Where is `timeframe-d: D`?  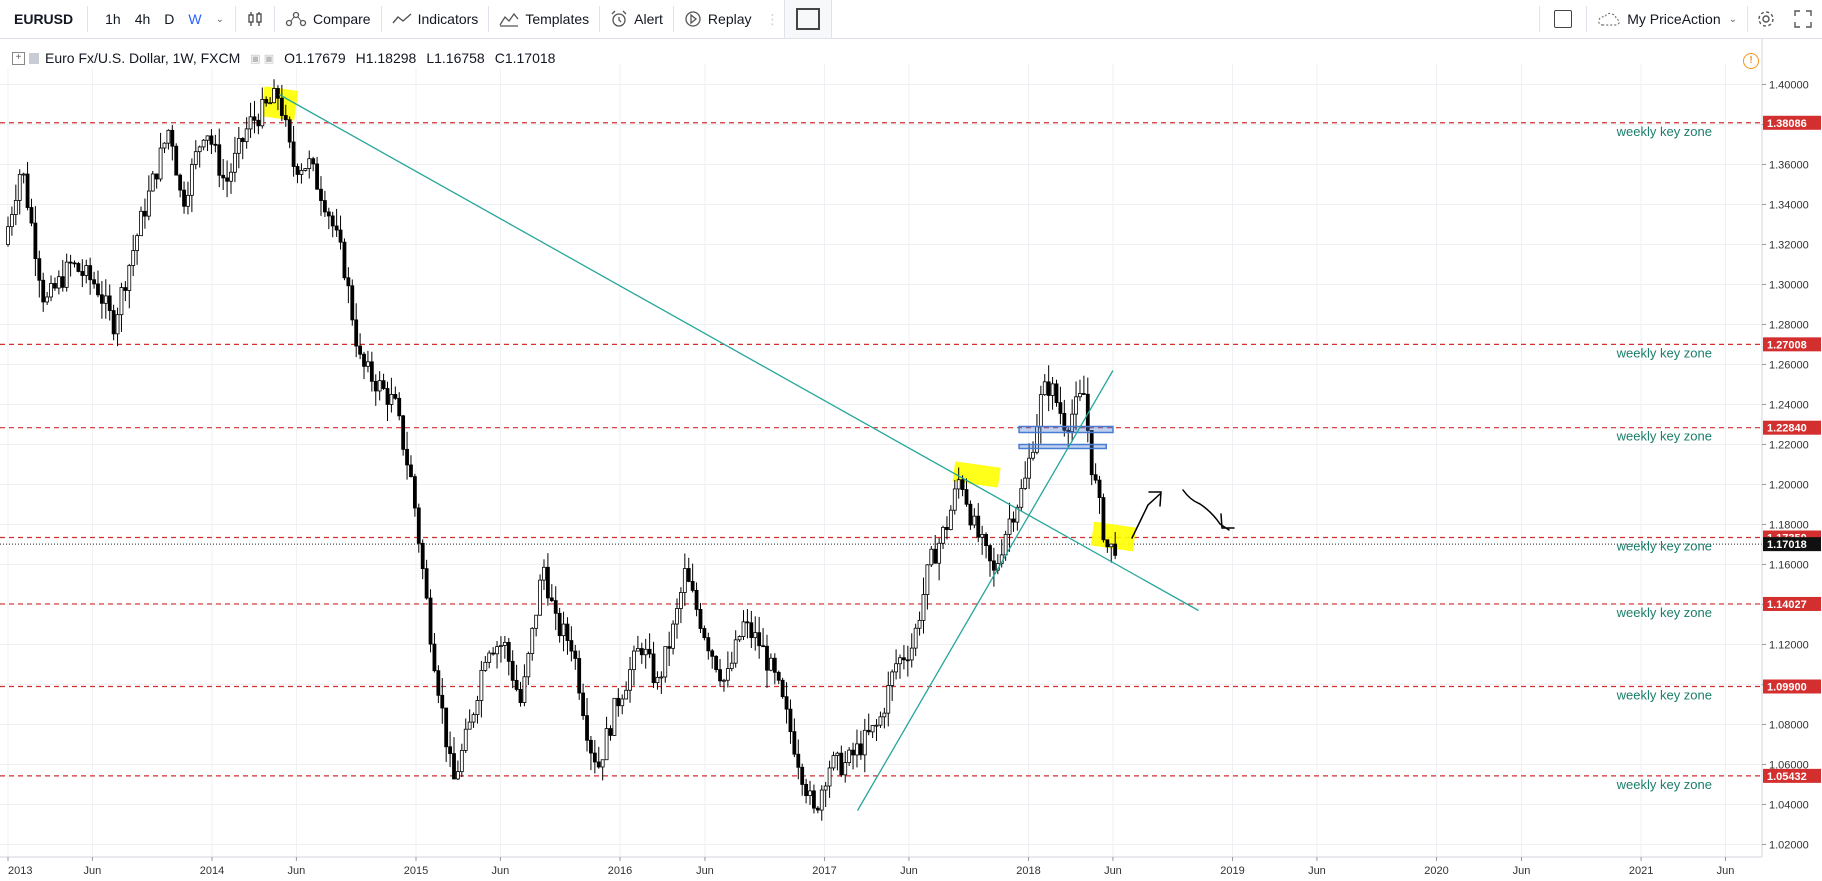 timeframe-d: D is located at coordinates (169, 19).